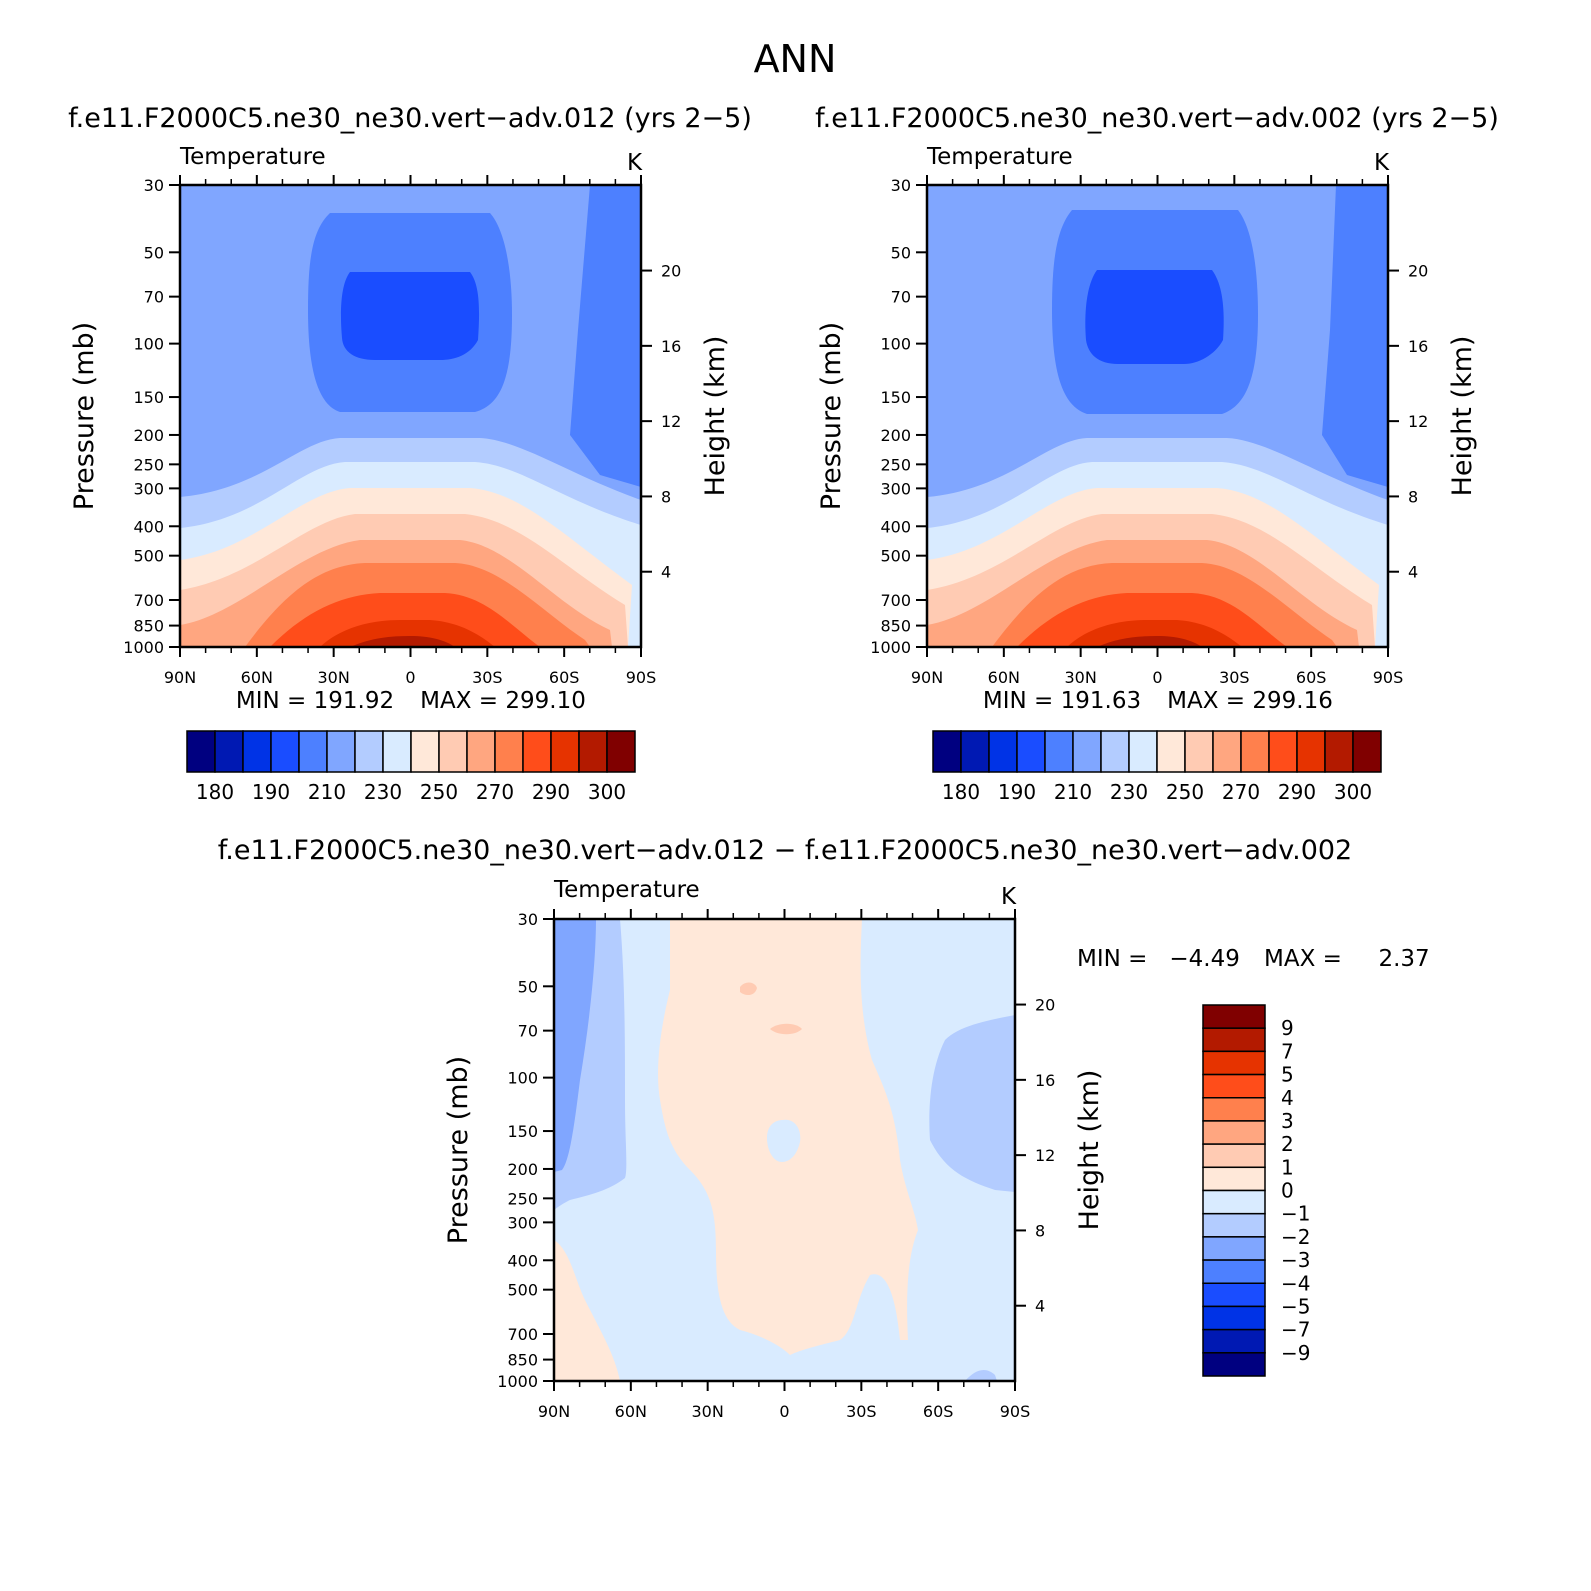 This screenshot has height=1591, width=1591. Describe the element at coordinates (1295, 1306) in the screenshot. I see `colorbar-label: −5` at that location.